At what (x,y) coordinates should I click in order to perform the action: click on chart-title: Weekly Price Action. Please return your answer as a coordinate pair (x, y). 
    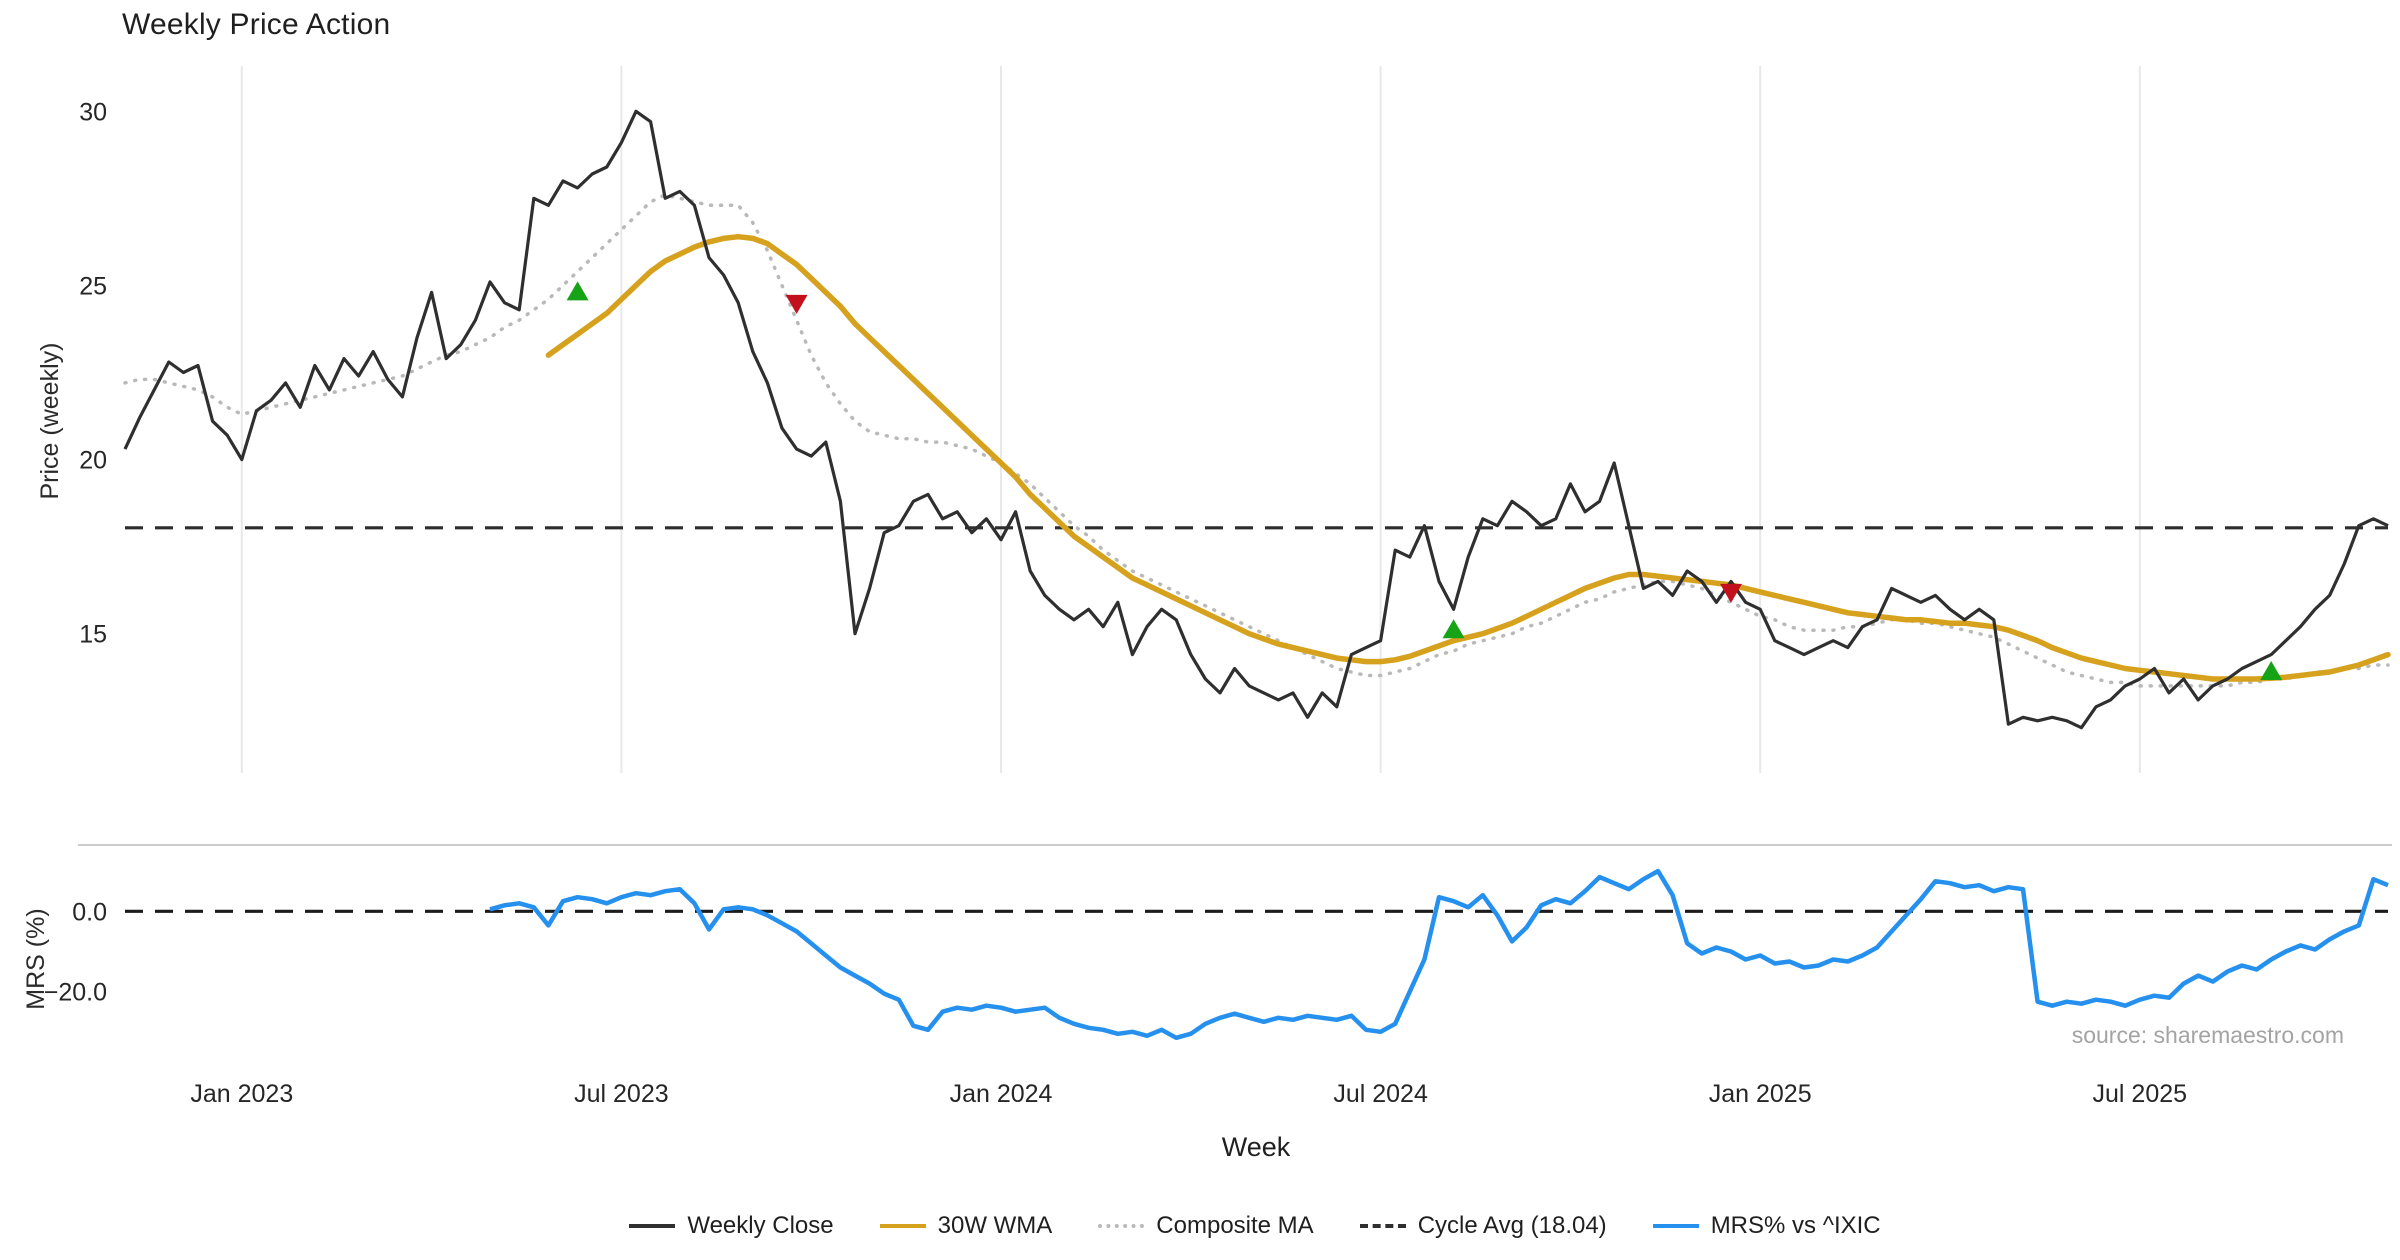
    Looking at the image, I should click on (256, 24).